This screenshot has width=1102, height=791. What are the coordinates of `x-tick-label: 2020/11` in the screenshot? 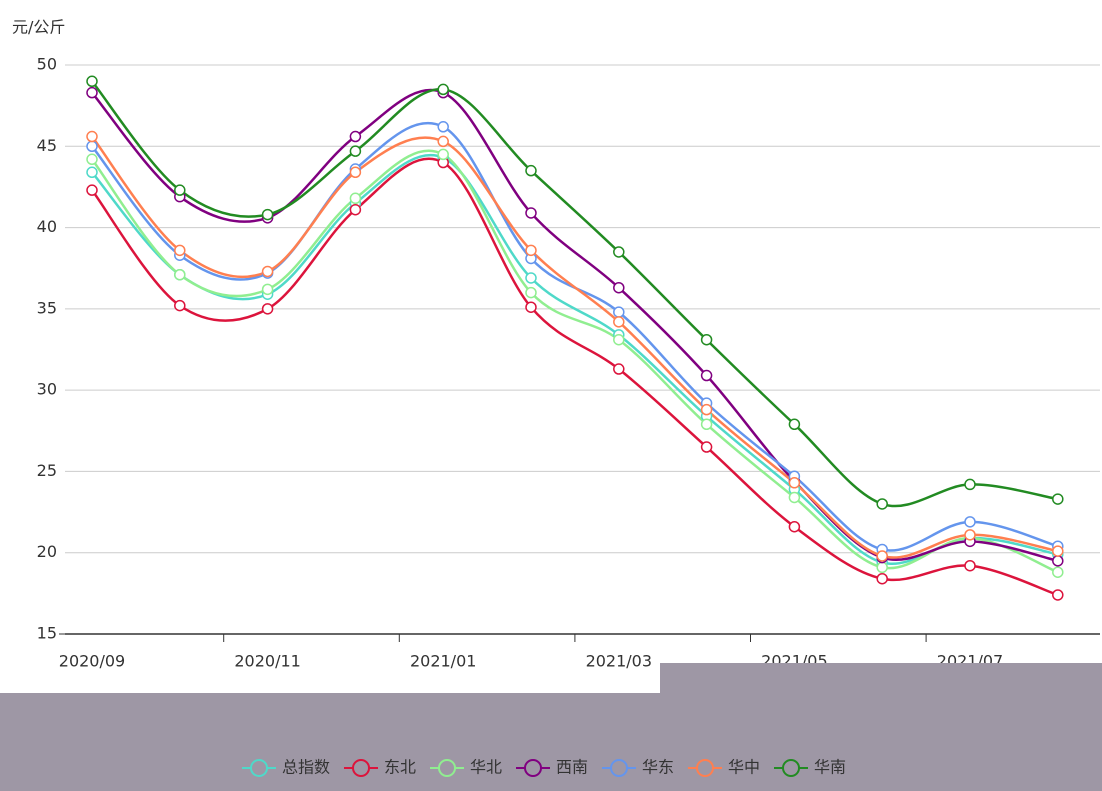 It's located at (267, 661).